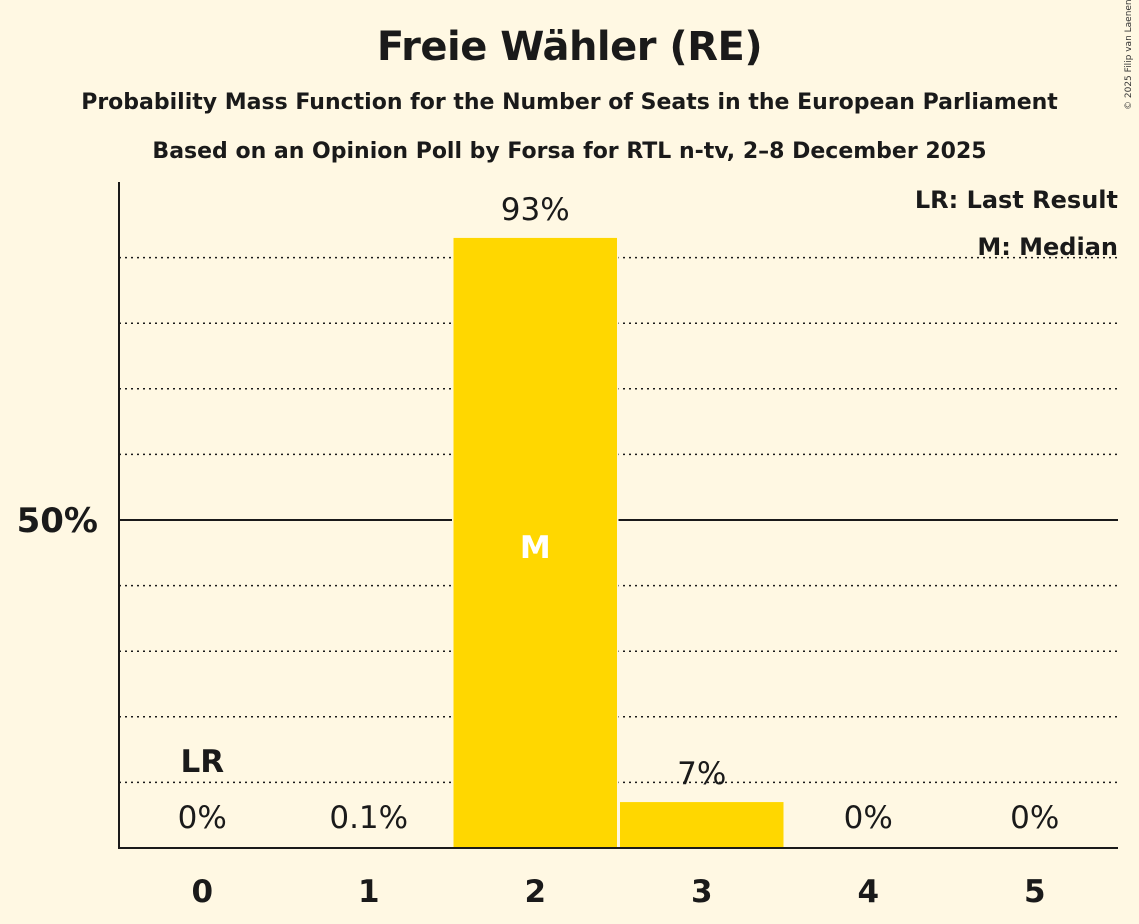 This screenshot has height=924, width=1139. What do you see at coordinates (702, 892) in the screenshot?
I see `x-tick-label: 3` at bounding box center [702, 892].